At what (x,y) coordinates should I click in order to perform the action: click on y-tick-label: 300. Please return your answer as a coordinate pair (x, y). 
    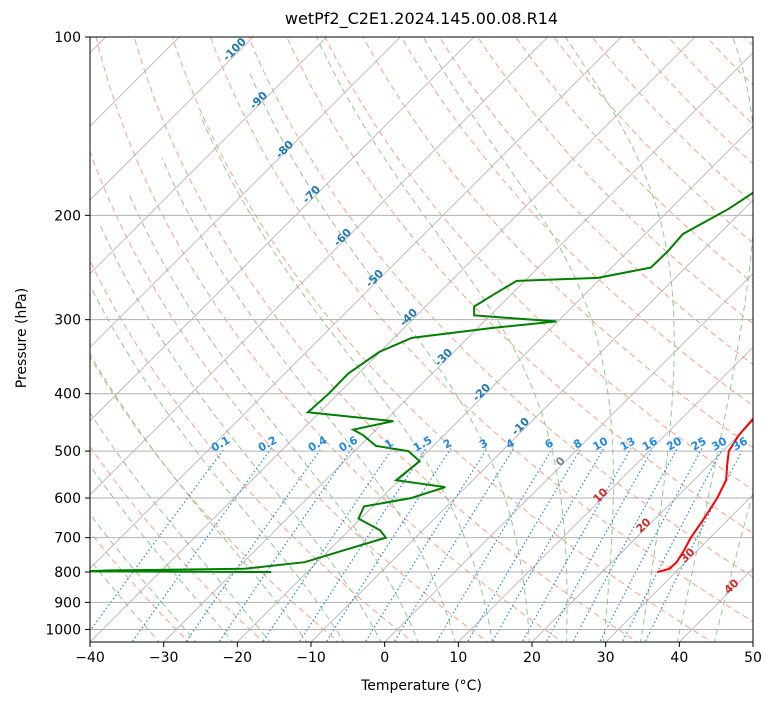
    Looking at the image, I should click on (67, 321).